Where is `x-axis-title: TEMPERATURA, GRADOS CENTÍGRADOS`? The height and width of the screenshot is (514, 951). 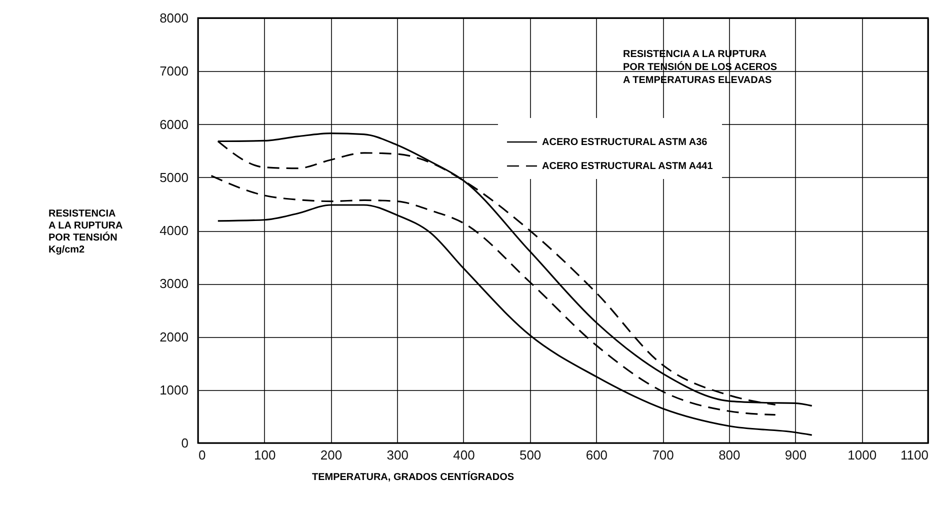
x-axis-title: TEMPERATURA, GRADOS CENTÍGRADOS is located at coordinates (413, 477).